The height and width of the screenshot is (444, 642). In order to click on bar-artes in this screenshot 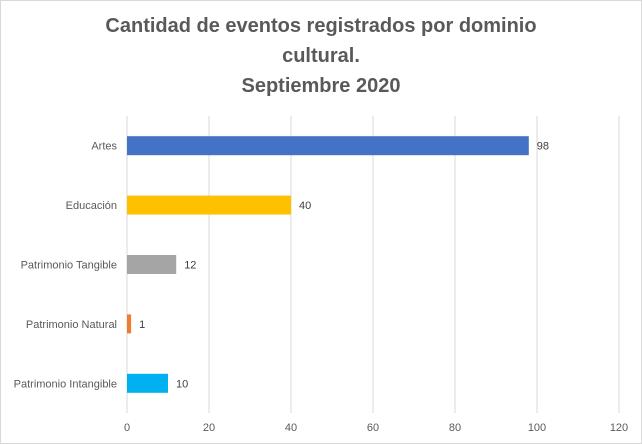, I will do `click(328, 146)`.